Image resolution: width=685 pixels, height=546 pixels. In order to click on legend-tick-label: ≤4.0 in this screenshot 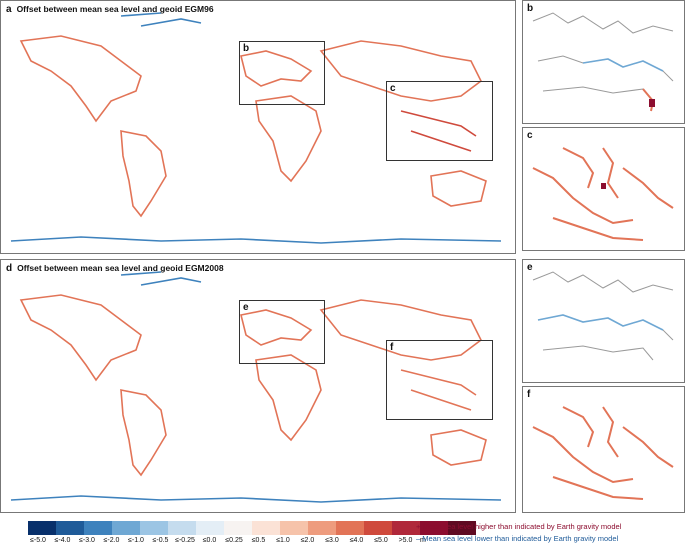, I will do `click(356, 540)`.